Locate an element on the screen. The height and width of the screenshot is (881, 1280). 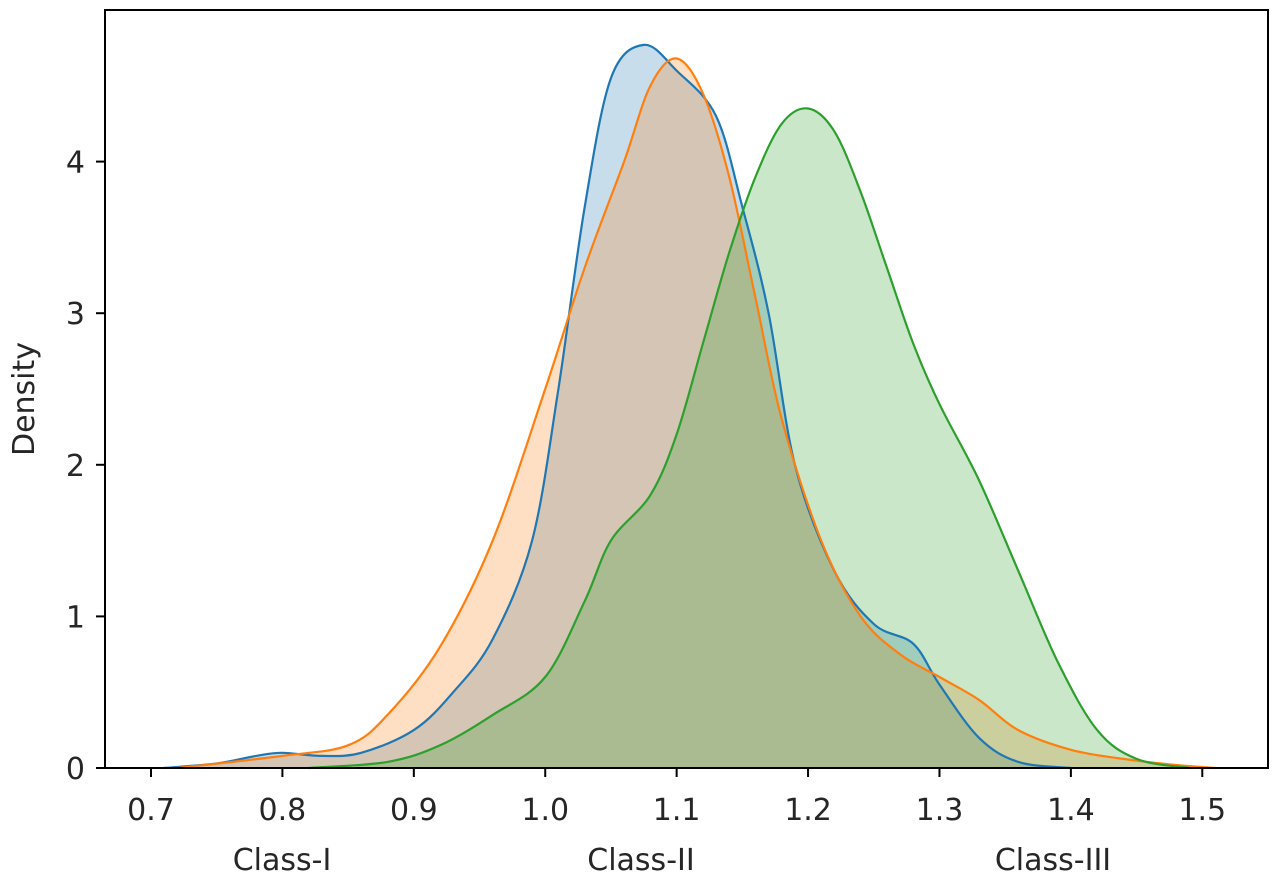
class-labels: Class-I Class-II Class-III is located at coordinates (672, 860).